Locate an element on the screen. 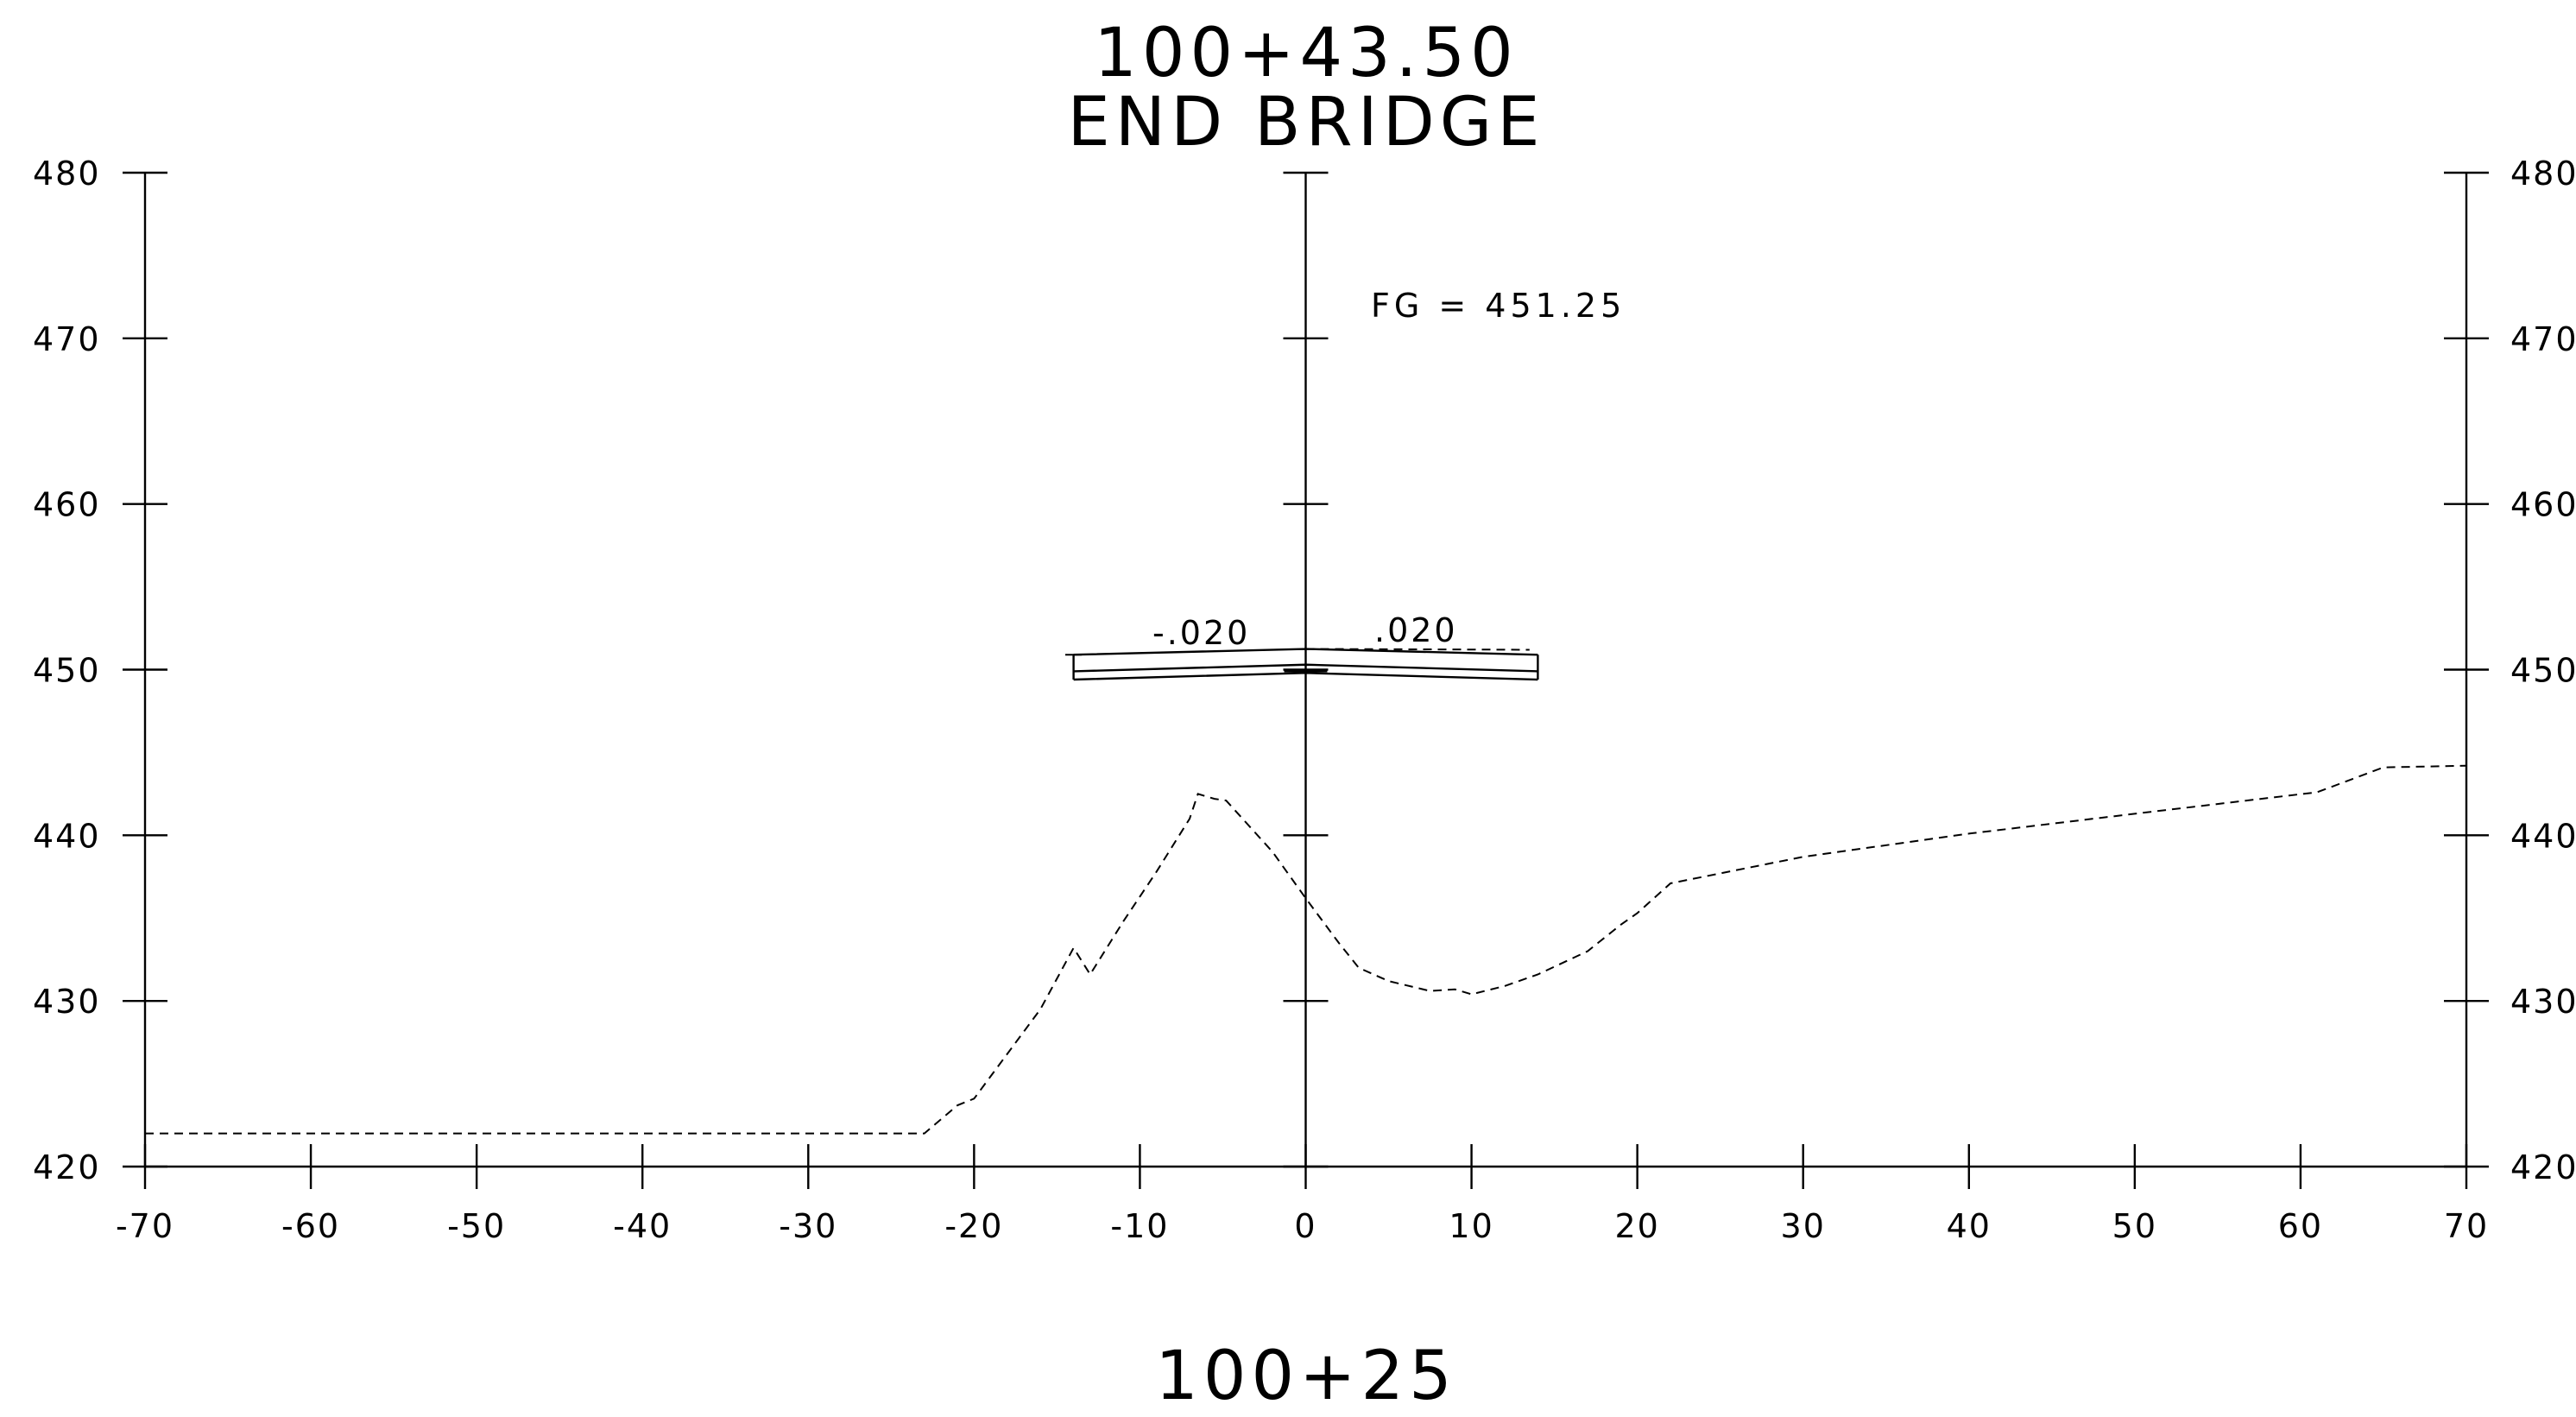 The height and width of the screenshot is (1417, 2576). y-tick-label-right: 420 is located at coordinates (2543, 1167).